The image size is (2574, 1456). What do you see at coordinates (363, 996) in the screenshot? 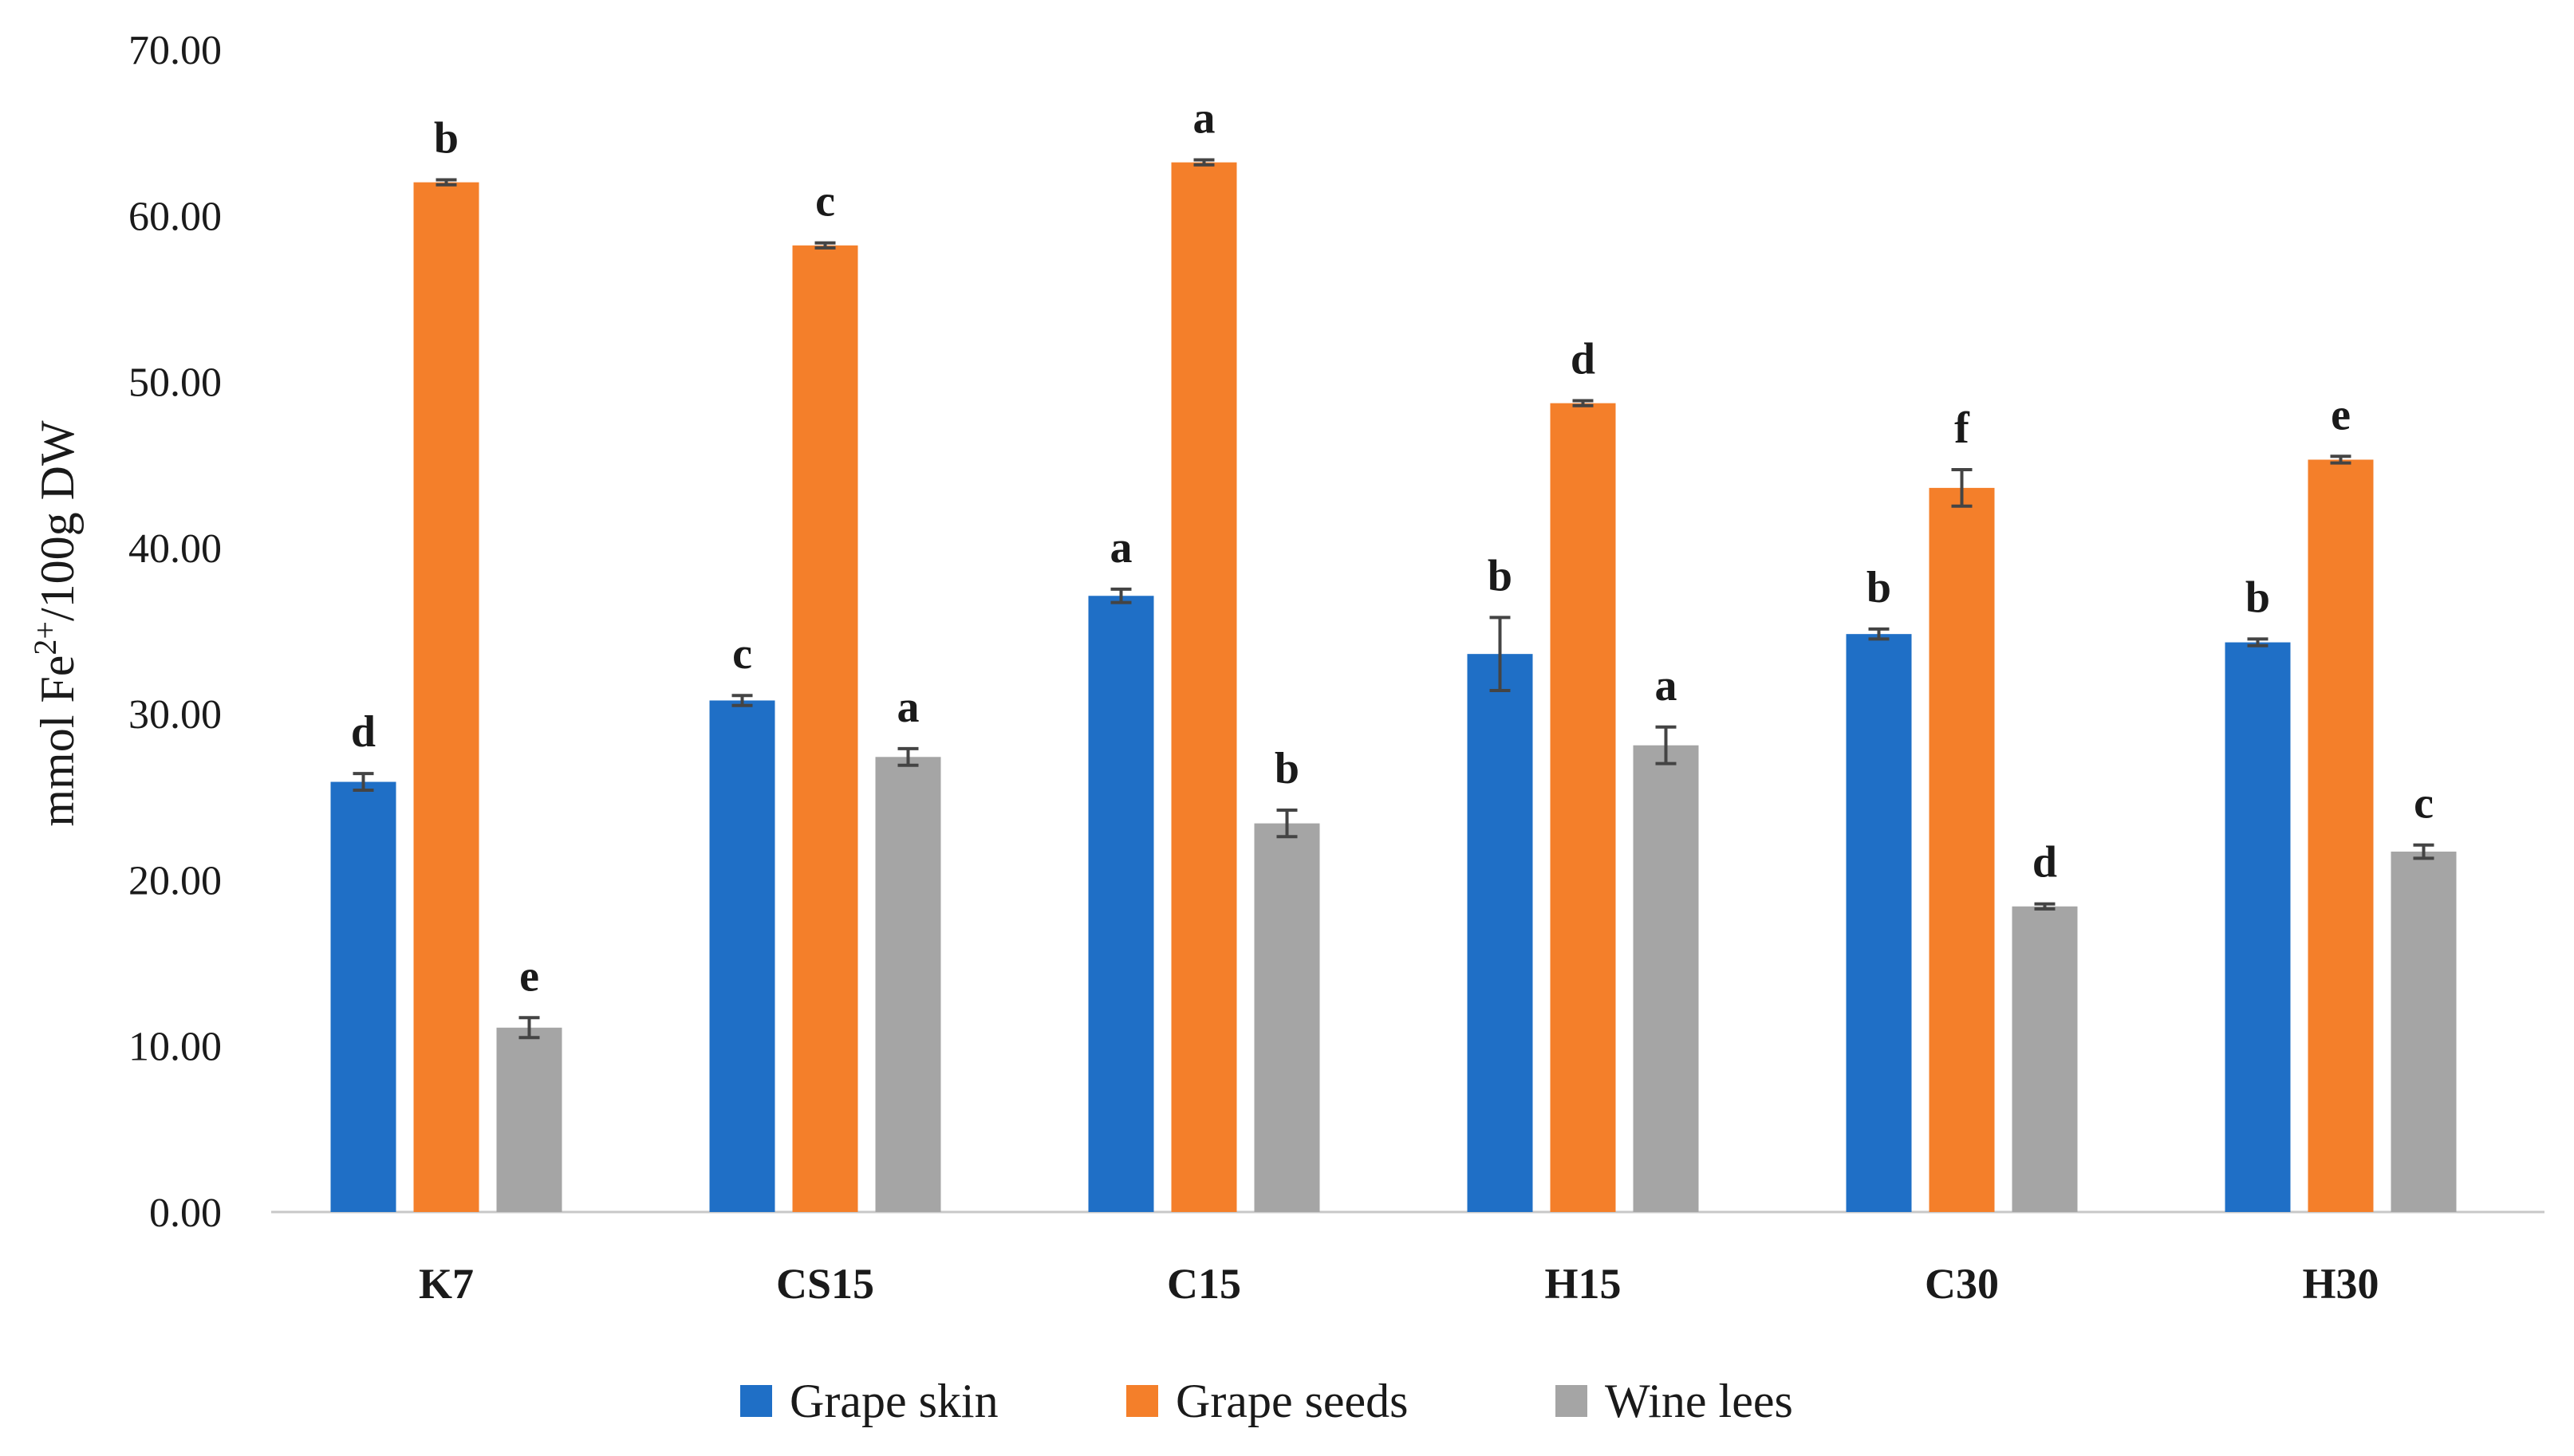
I see `bar-grape-skin-k7` at bounding box center [363, 996].